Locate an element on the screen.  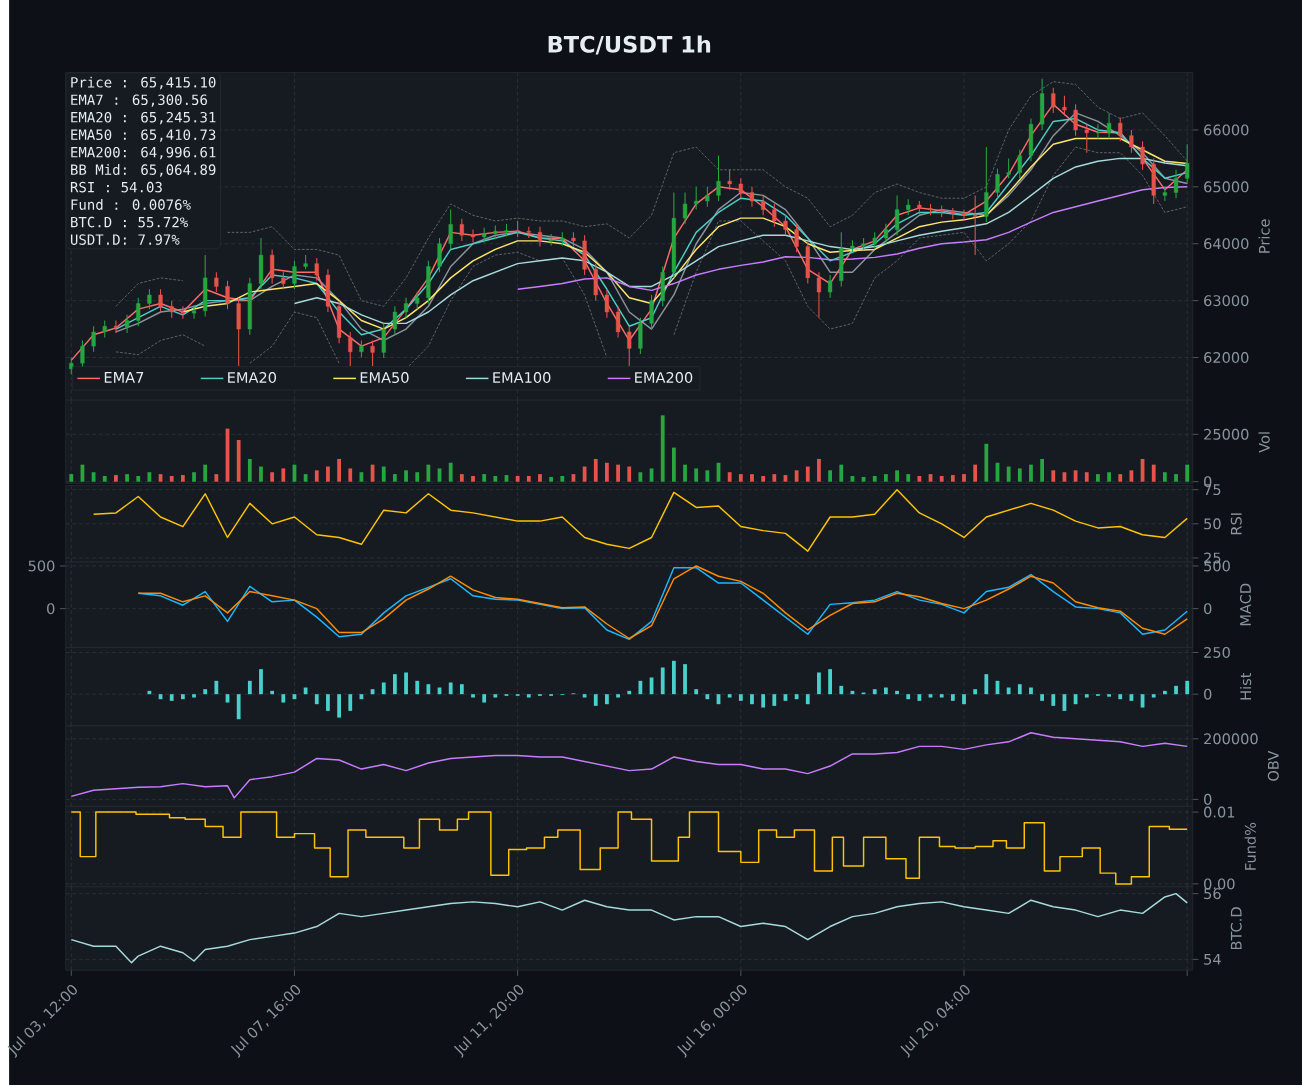
y-axis-title: Vol is located at coordinates (1264, 442).